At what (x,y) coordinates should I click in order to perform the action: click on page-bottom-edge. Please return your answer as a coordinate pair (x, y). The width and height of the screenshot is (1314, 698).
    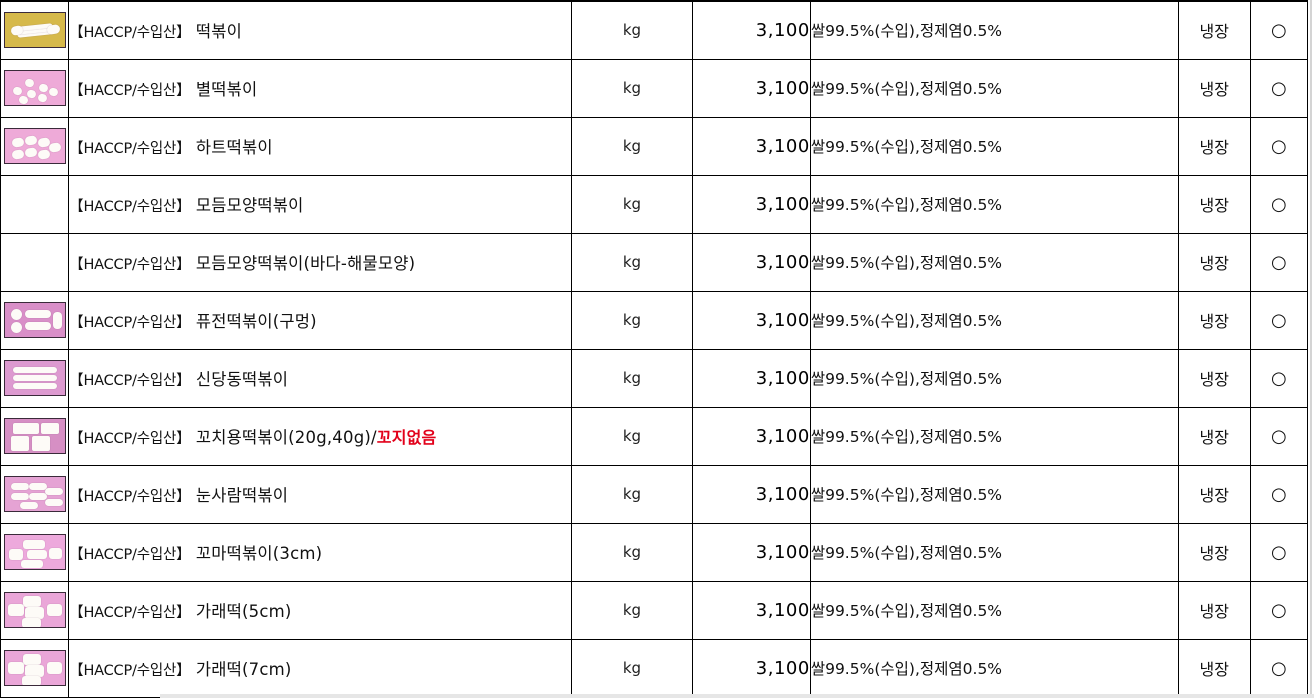
    Looking at the image, I should click on (737, 696).